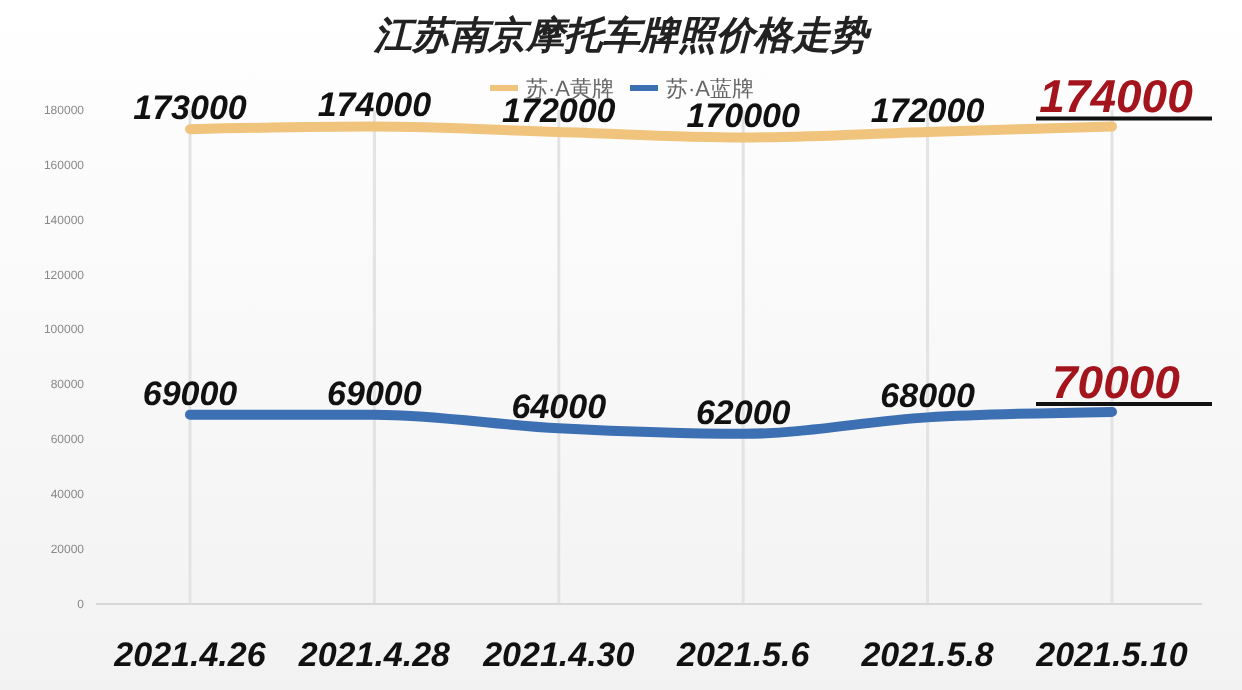 This screenshot has width=1242, height=690. Describe the element at coordinates (928, 396) in the screenshot. I see `data-label: 68000` at that location.